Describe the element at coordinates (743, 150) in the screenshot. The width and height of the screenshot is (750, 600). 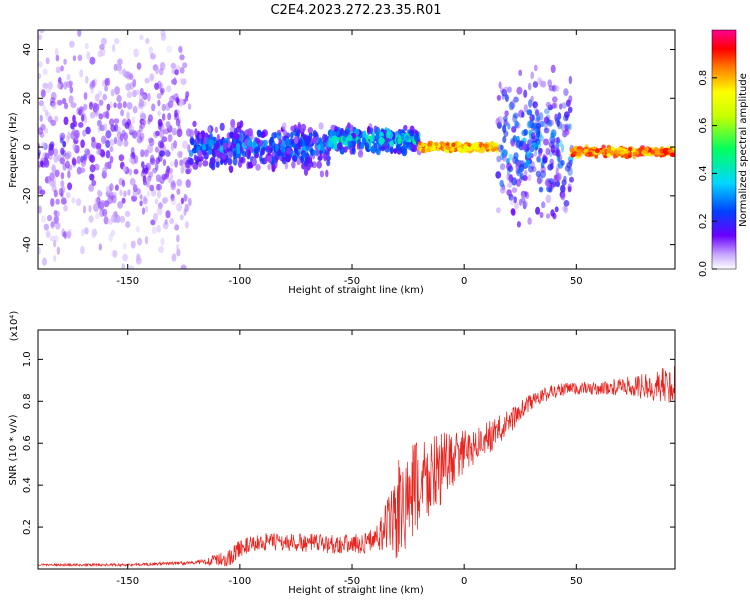
I see `colorbar-label: Normalized spectral amplitude` at that location.